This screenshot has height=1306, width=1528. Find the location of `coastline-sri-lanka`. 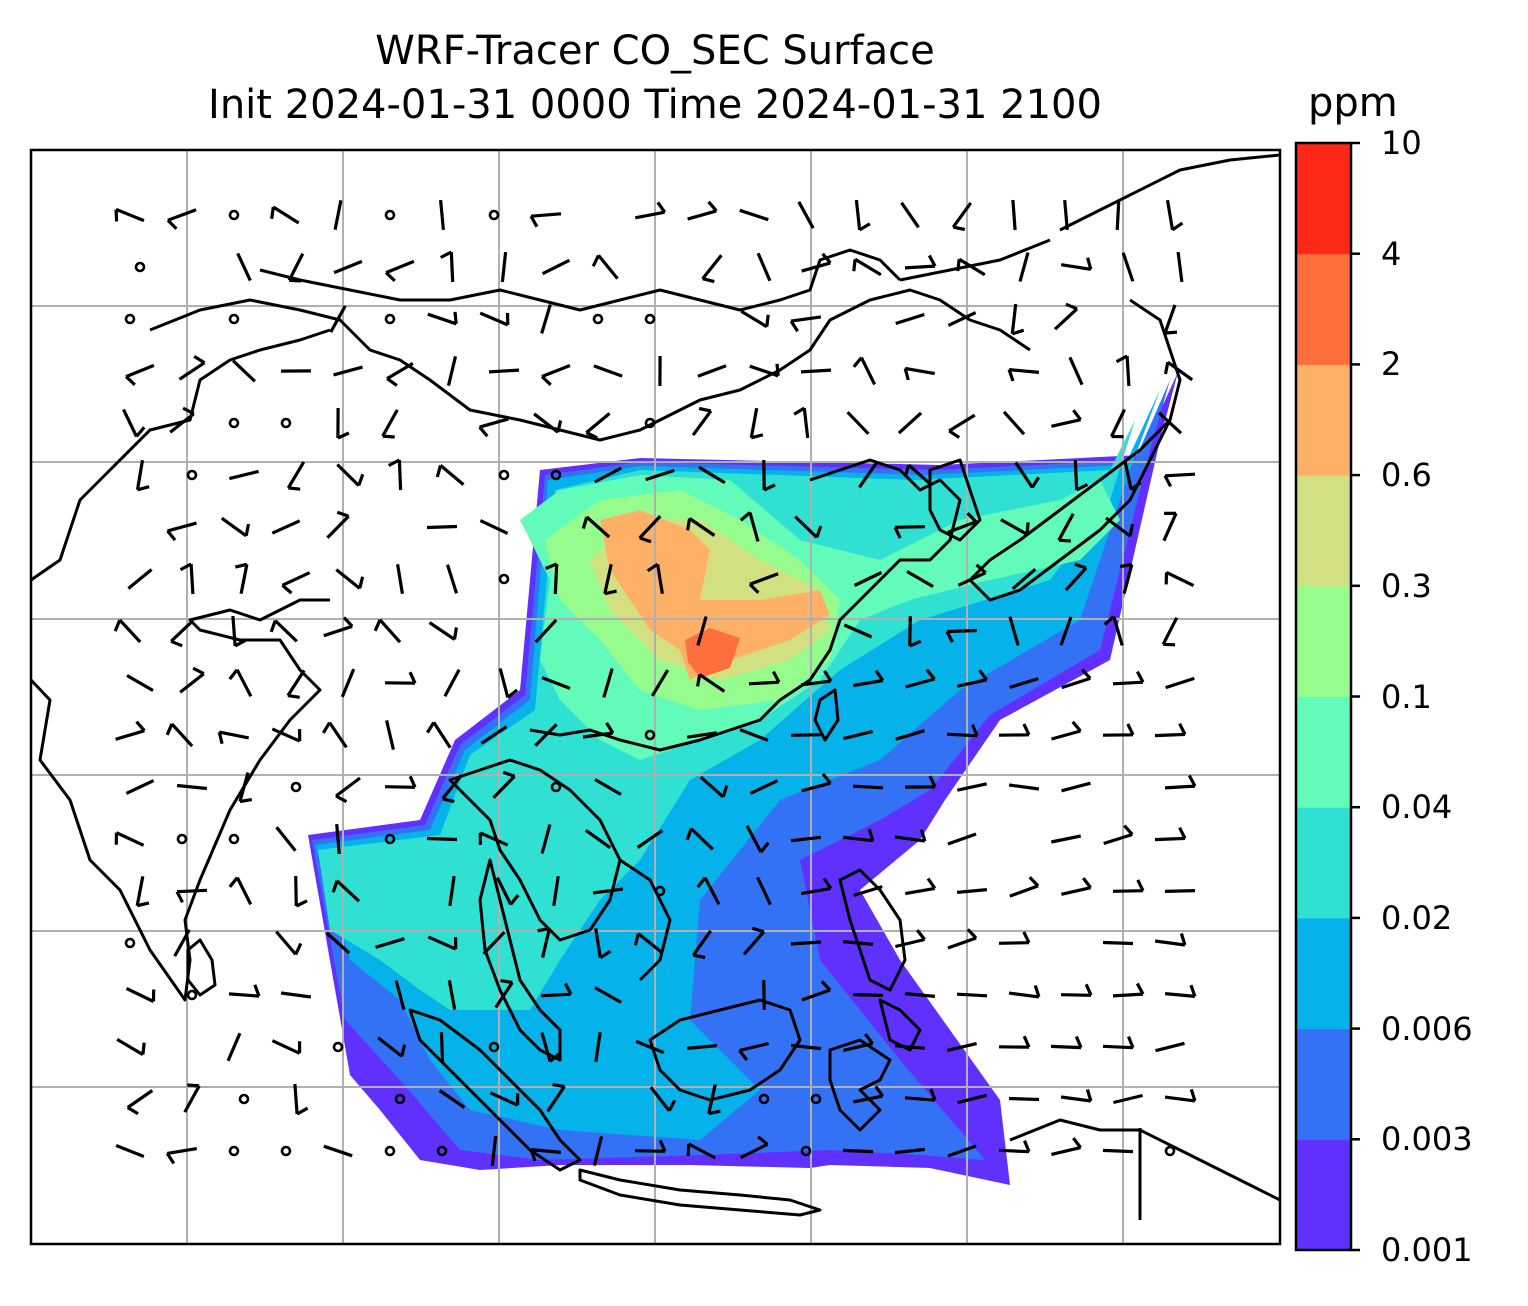

coastline-sri-lanka is located at coordinates (201, 967).